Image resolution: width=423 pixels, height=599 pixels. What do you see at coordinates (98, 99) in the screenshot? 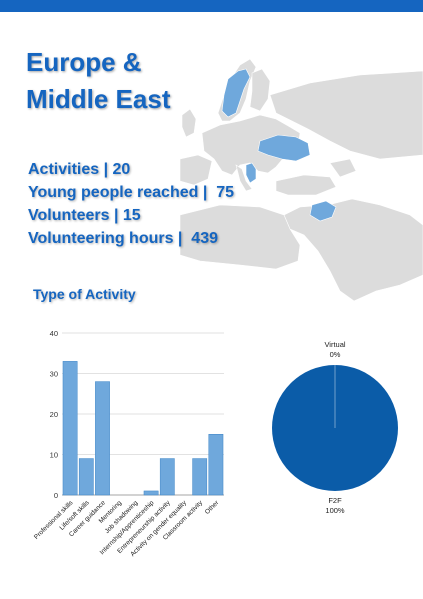
I see `region-title-line-2: Middle East` at bounding box center [98, 99].